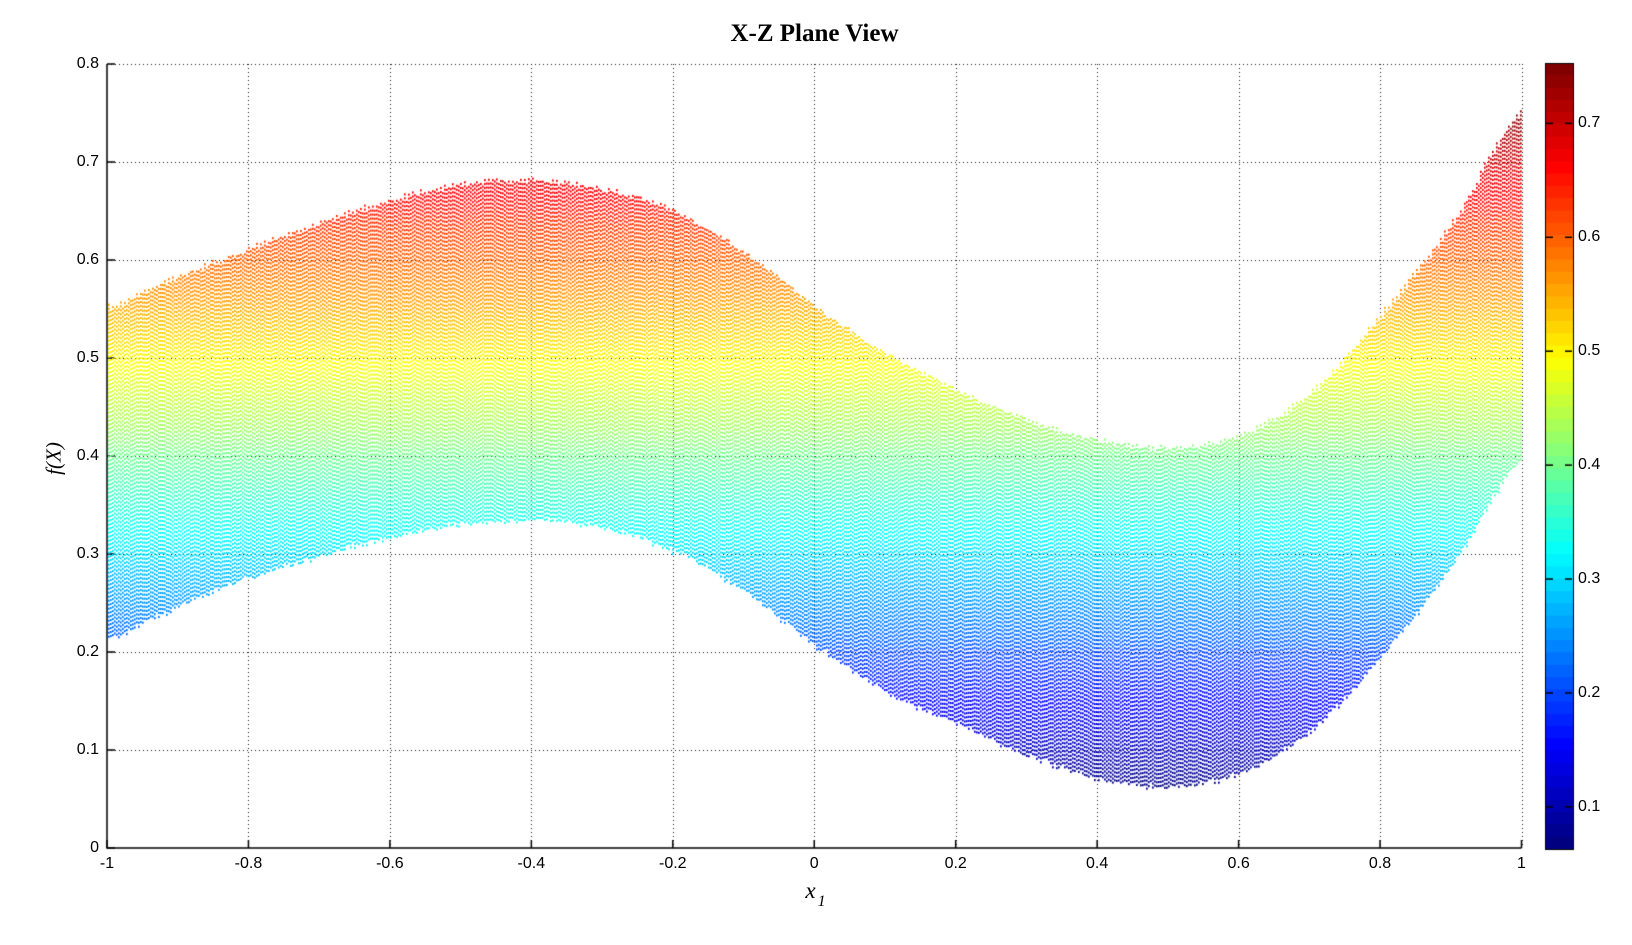 The image size is (1632, 945). What do you see at coordinates (1589, 237) in the screenshot?
I see `colorbar-tick-label: 0.6` at bounding box center [1589, 237].